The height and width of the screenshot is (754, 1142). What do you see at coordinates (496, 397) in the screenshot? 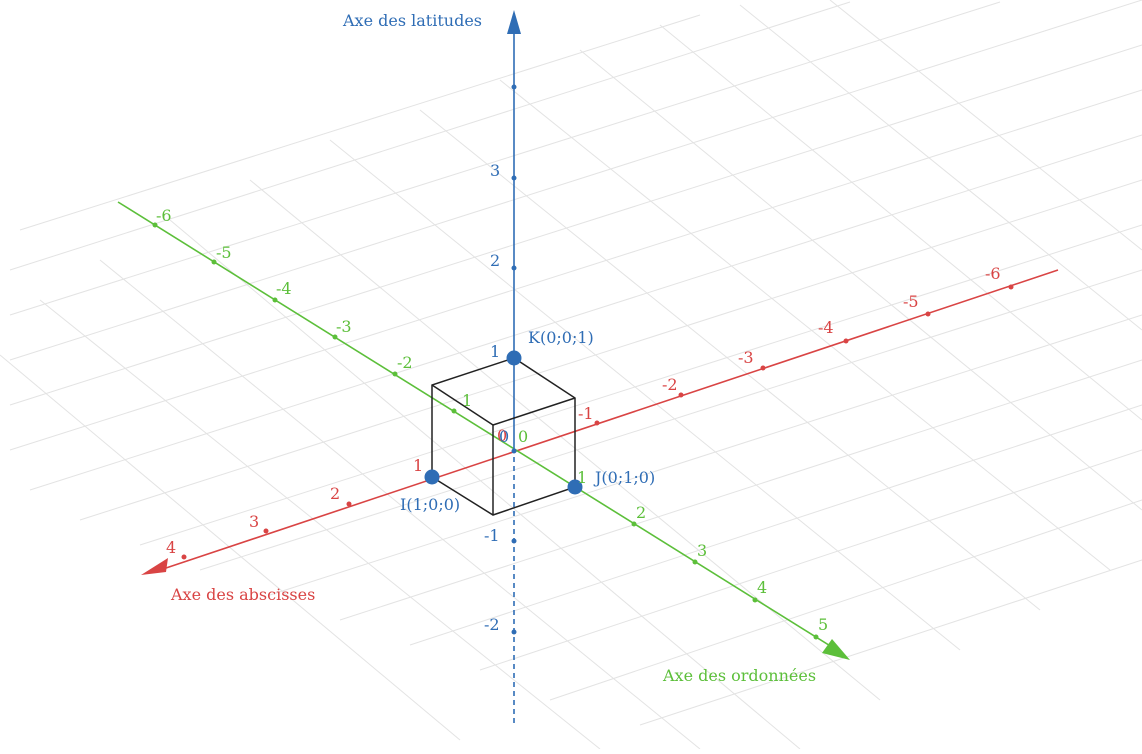
I see `z-axis-tick-labels: -2 -1 0 1 2 3` at bounding box center [496, 397].